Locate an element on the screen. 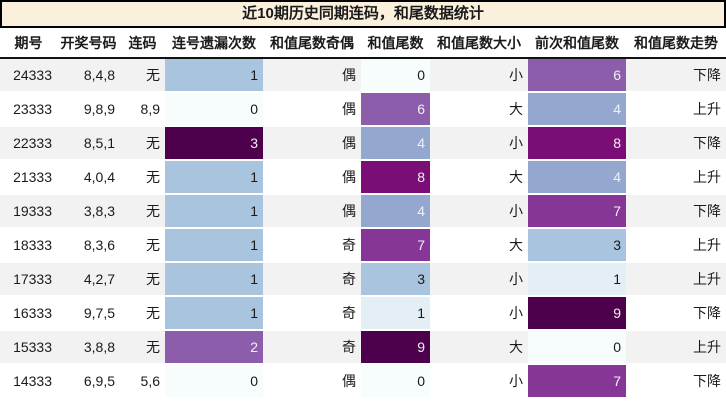 The width and height of the screenshot is (726, 403). cell-period: 17333 is located at coordinates (28, 279).